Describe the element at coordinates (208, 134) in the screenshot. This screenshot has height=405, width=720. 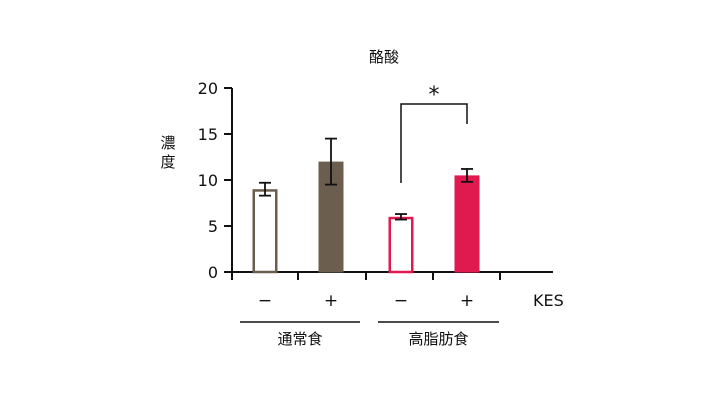
I see `y-tick-label: 15` at that location.